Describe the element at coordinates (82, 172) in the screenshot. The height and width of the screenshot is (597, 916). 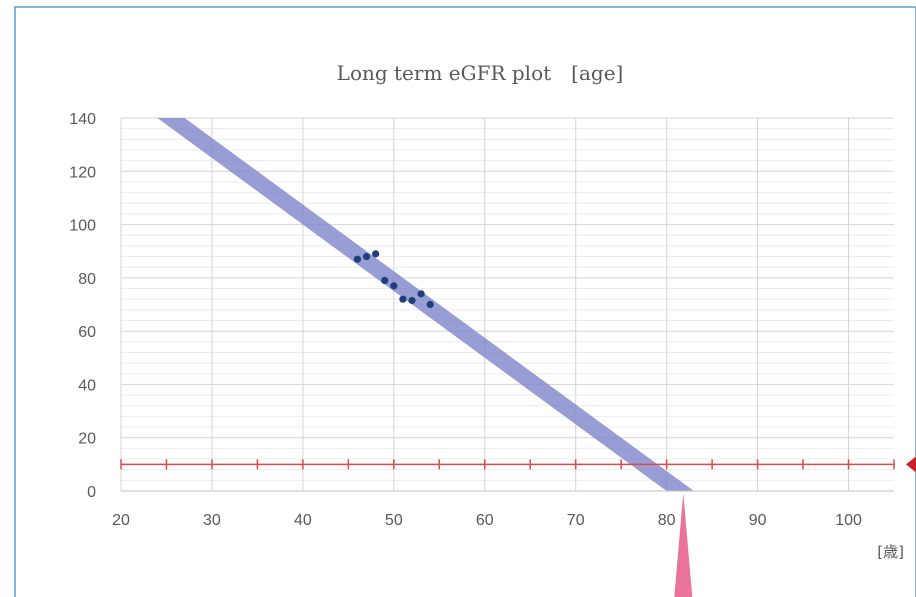
I see `y-tick-label: 120` at that location.